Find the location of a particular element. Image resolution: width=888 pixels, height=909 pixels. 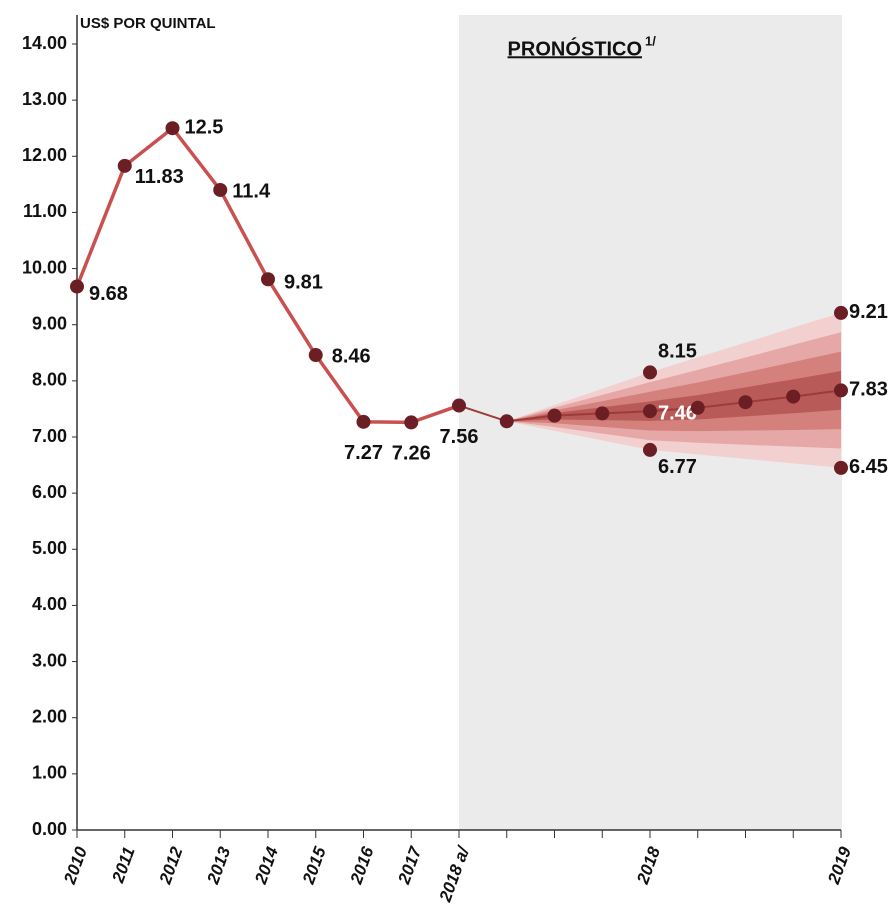

data-label: 11.4 is located at coordinates (251, 191).